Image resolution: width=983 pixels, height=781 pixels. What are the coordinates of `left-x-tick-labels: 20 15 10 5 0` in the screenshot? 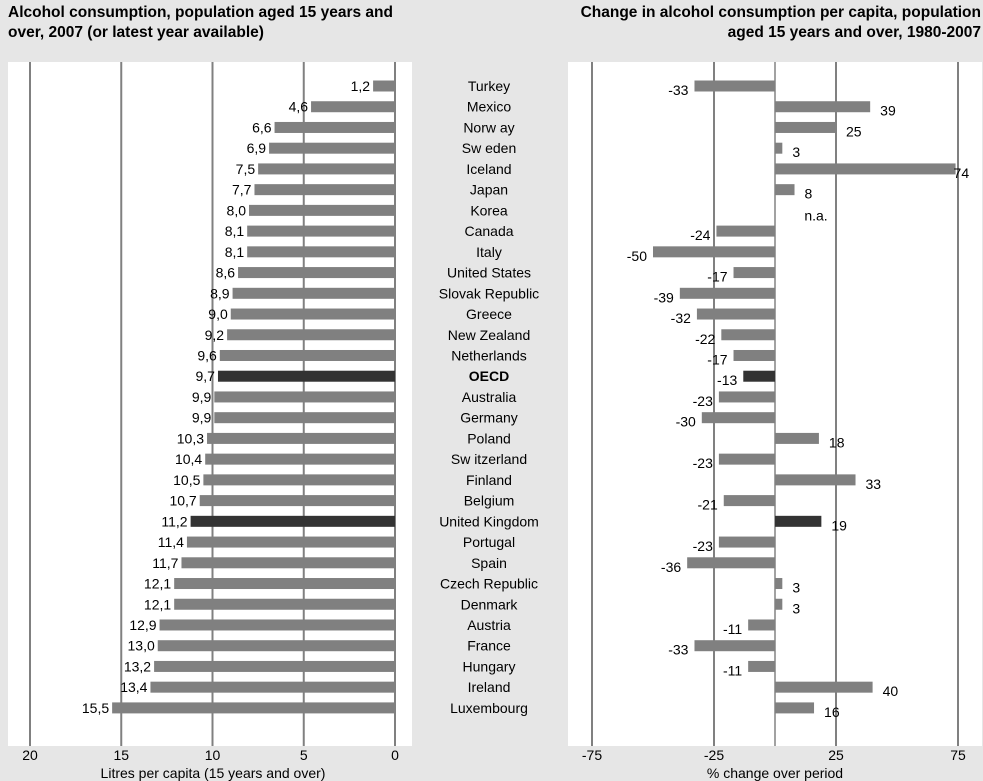 It's located at (210, 755).